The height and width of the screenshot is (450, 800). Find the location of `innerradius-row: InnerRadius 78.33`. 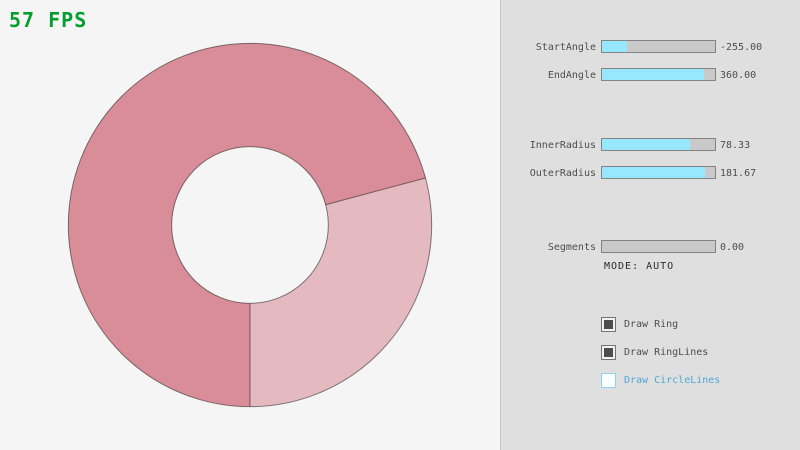

innerradius-row: InnerRadius 78.33 is located at coordinates (650, 145).